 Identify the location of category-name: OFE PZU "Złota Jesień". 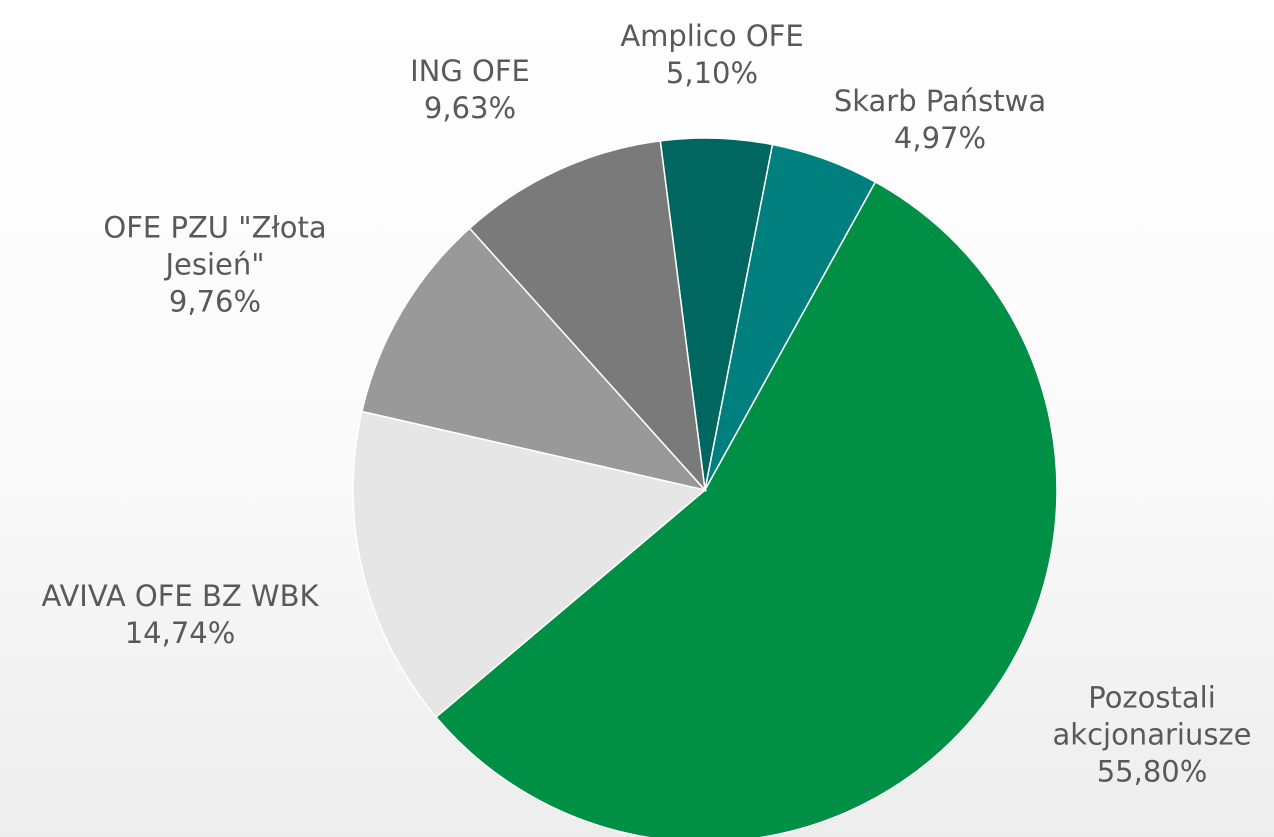
(215, 246).